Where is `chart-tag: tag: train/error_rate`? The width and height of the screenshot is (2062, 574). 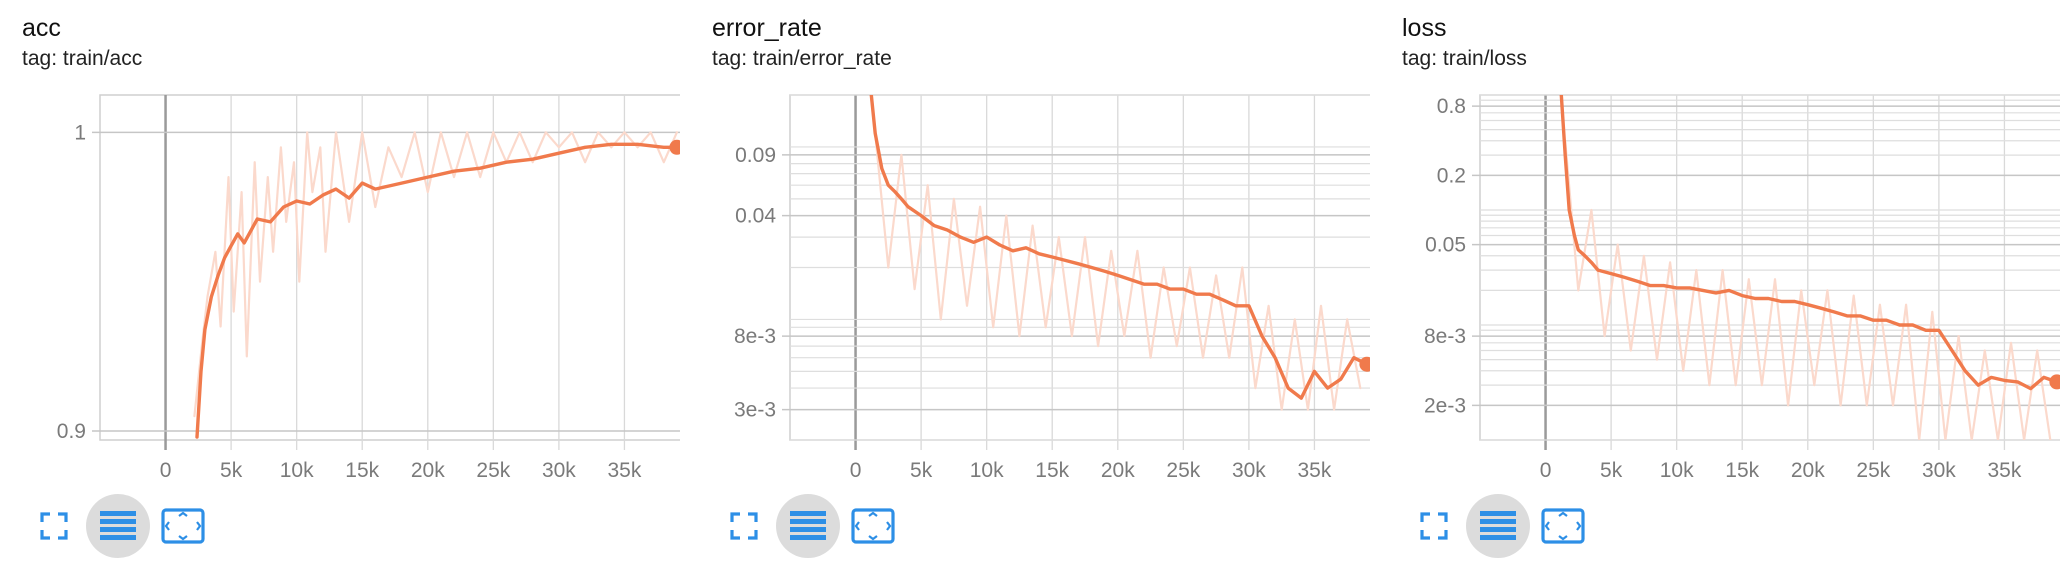
chart-tag: tag: train/error_rate is located at coordinates (802, 58).